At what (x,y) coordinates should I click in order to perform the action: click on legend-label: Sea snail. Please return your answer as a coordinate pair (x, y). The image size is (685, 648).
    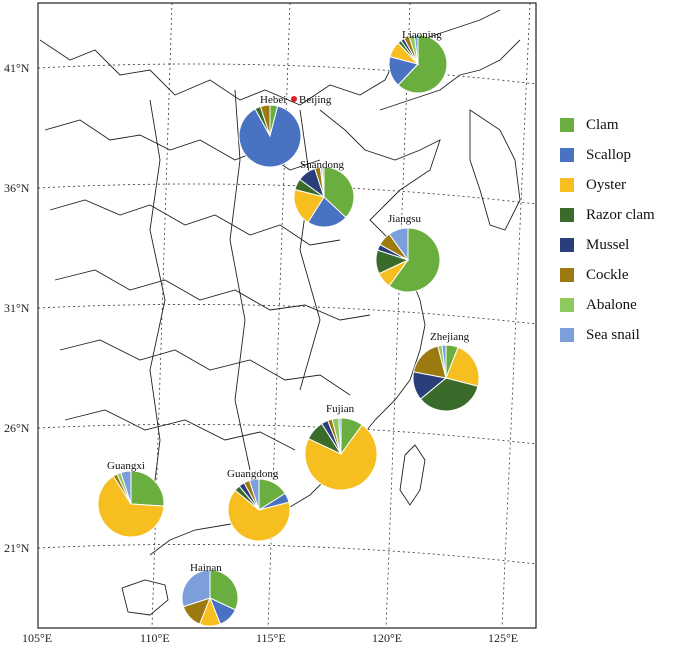
    Looking at the image, I should click on (613, 334).